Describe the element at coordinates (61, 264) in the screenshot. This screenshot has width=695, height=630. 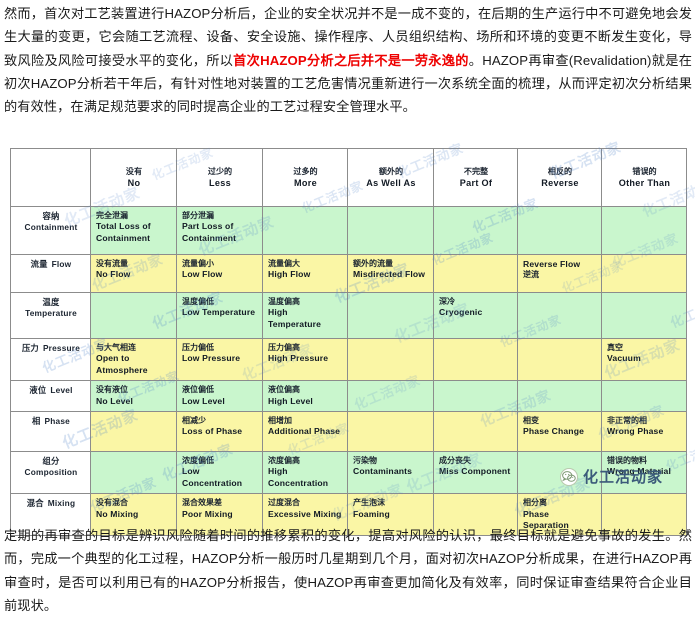
I see `row-header-en: Flow` at that location.